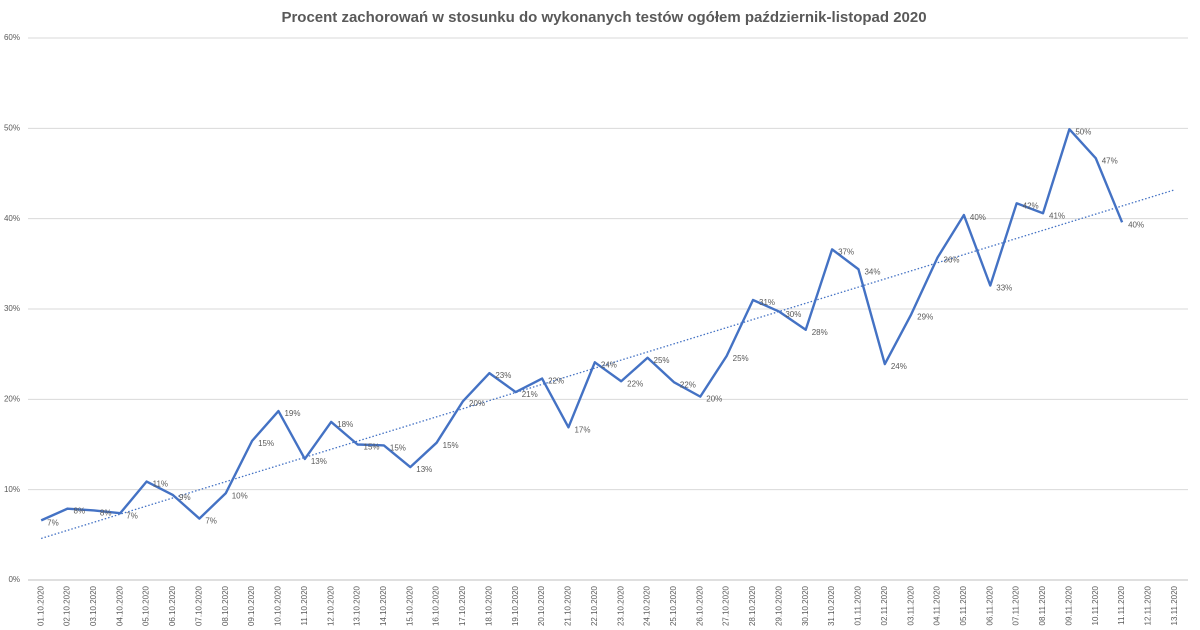 This screenshot has width=1200, height=630. I want to click on x-tick-label: 10.10.2020, so click(278, 605).